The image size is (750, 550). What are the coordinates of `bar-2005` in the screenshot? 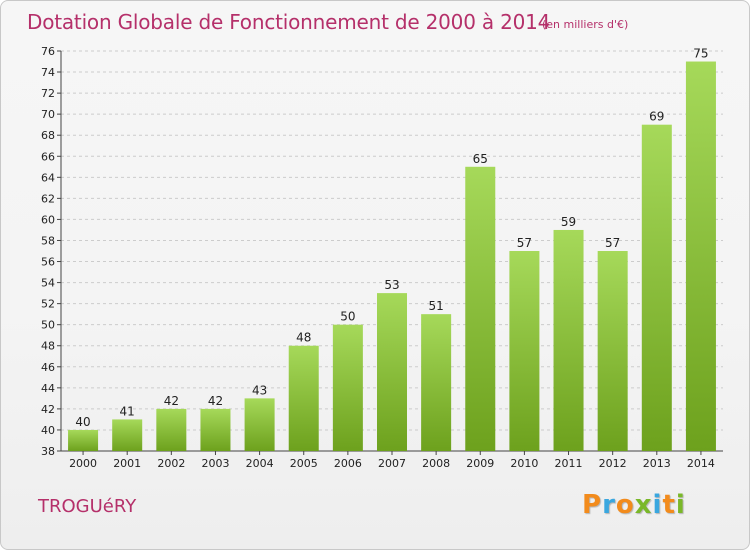 It's located at (303, 398).